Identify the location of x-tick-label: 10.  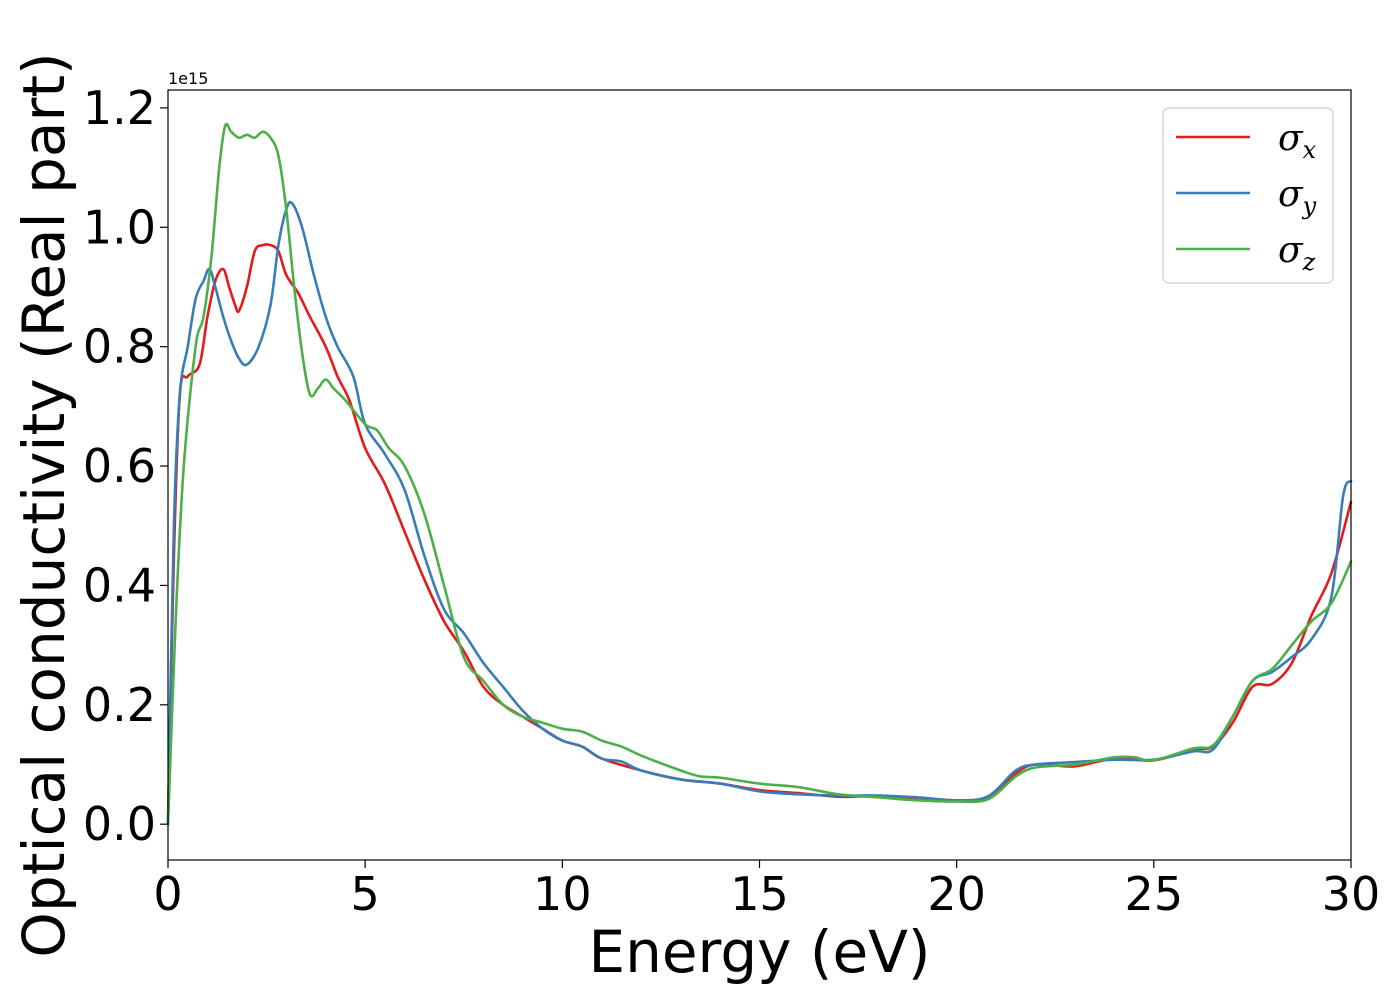
(562, 894).